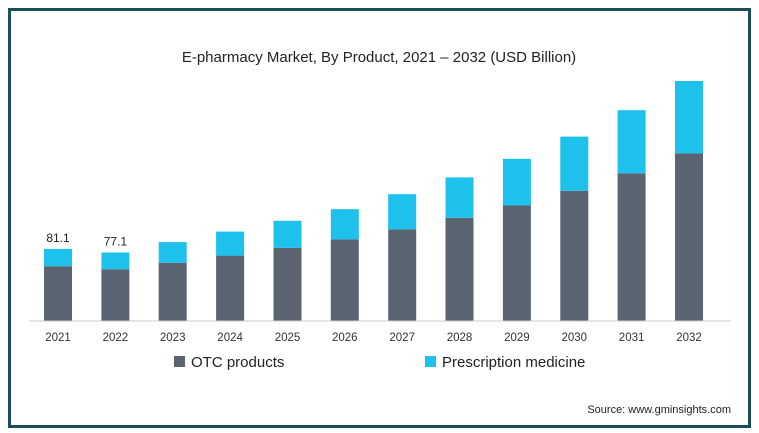 This screenshot has height=433, width=759. What do you see at coordinates (345, 338) in the screenshot?
I see `x-tick-2026: 2026` at bounding box center [345, 338].